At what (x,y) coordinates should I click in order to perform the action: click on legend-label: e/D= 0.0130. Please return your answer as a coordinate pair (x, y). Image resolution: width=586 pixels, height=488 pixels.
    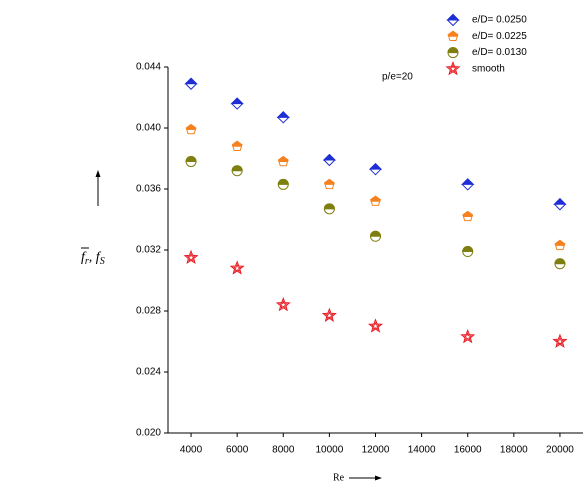
    Looking at the image, I should click on (499, 52).